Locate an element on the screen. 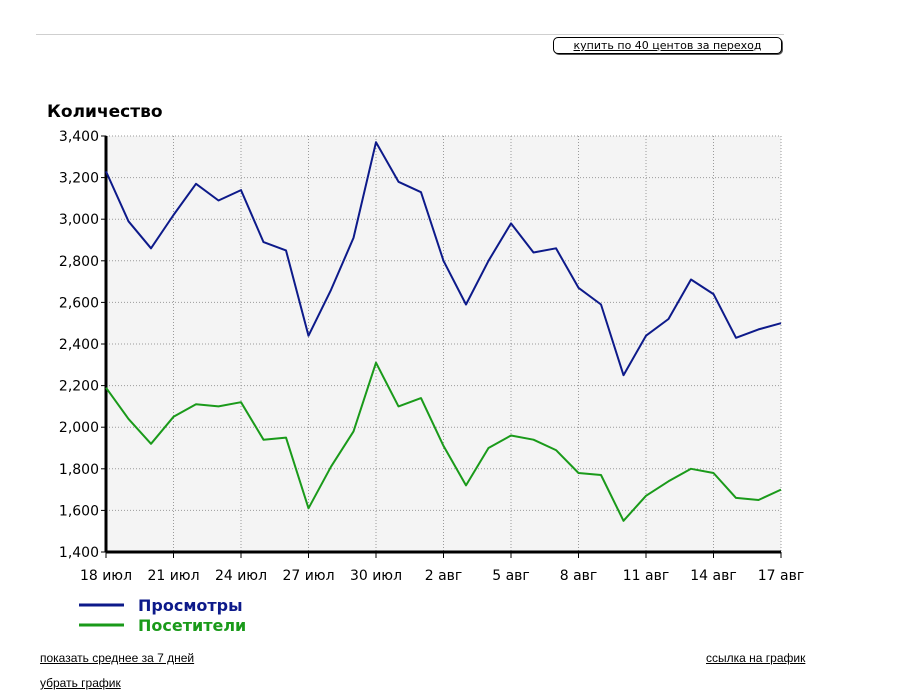 This screenshot has height=694, width=921. y-tick-label: 1,800 is located at coordinates (79, 470).